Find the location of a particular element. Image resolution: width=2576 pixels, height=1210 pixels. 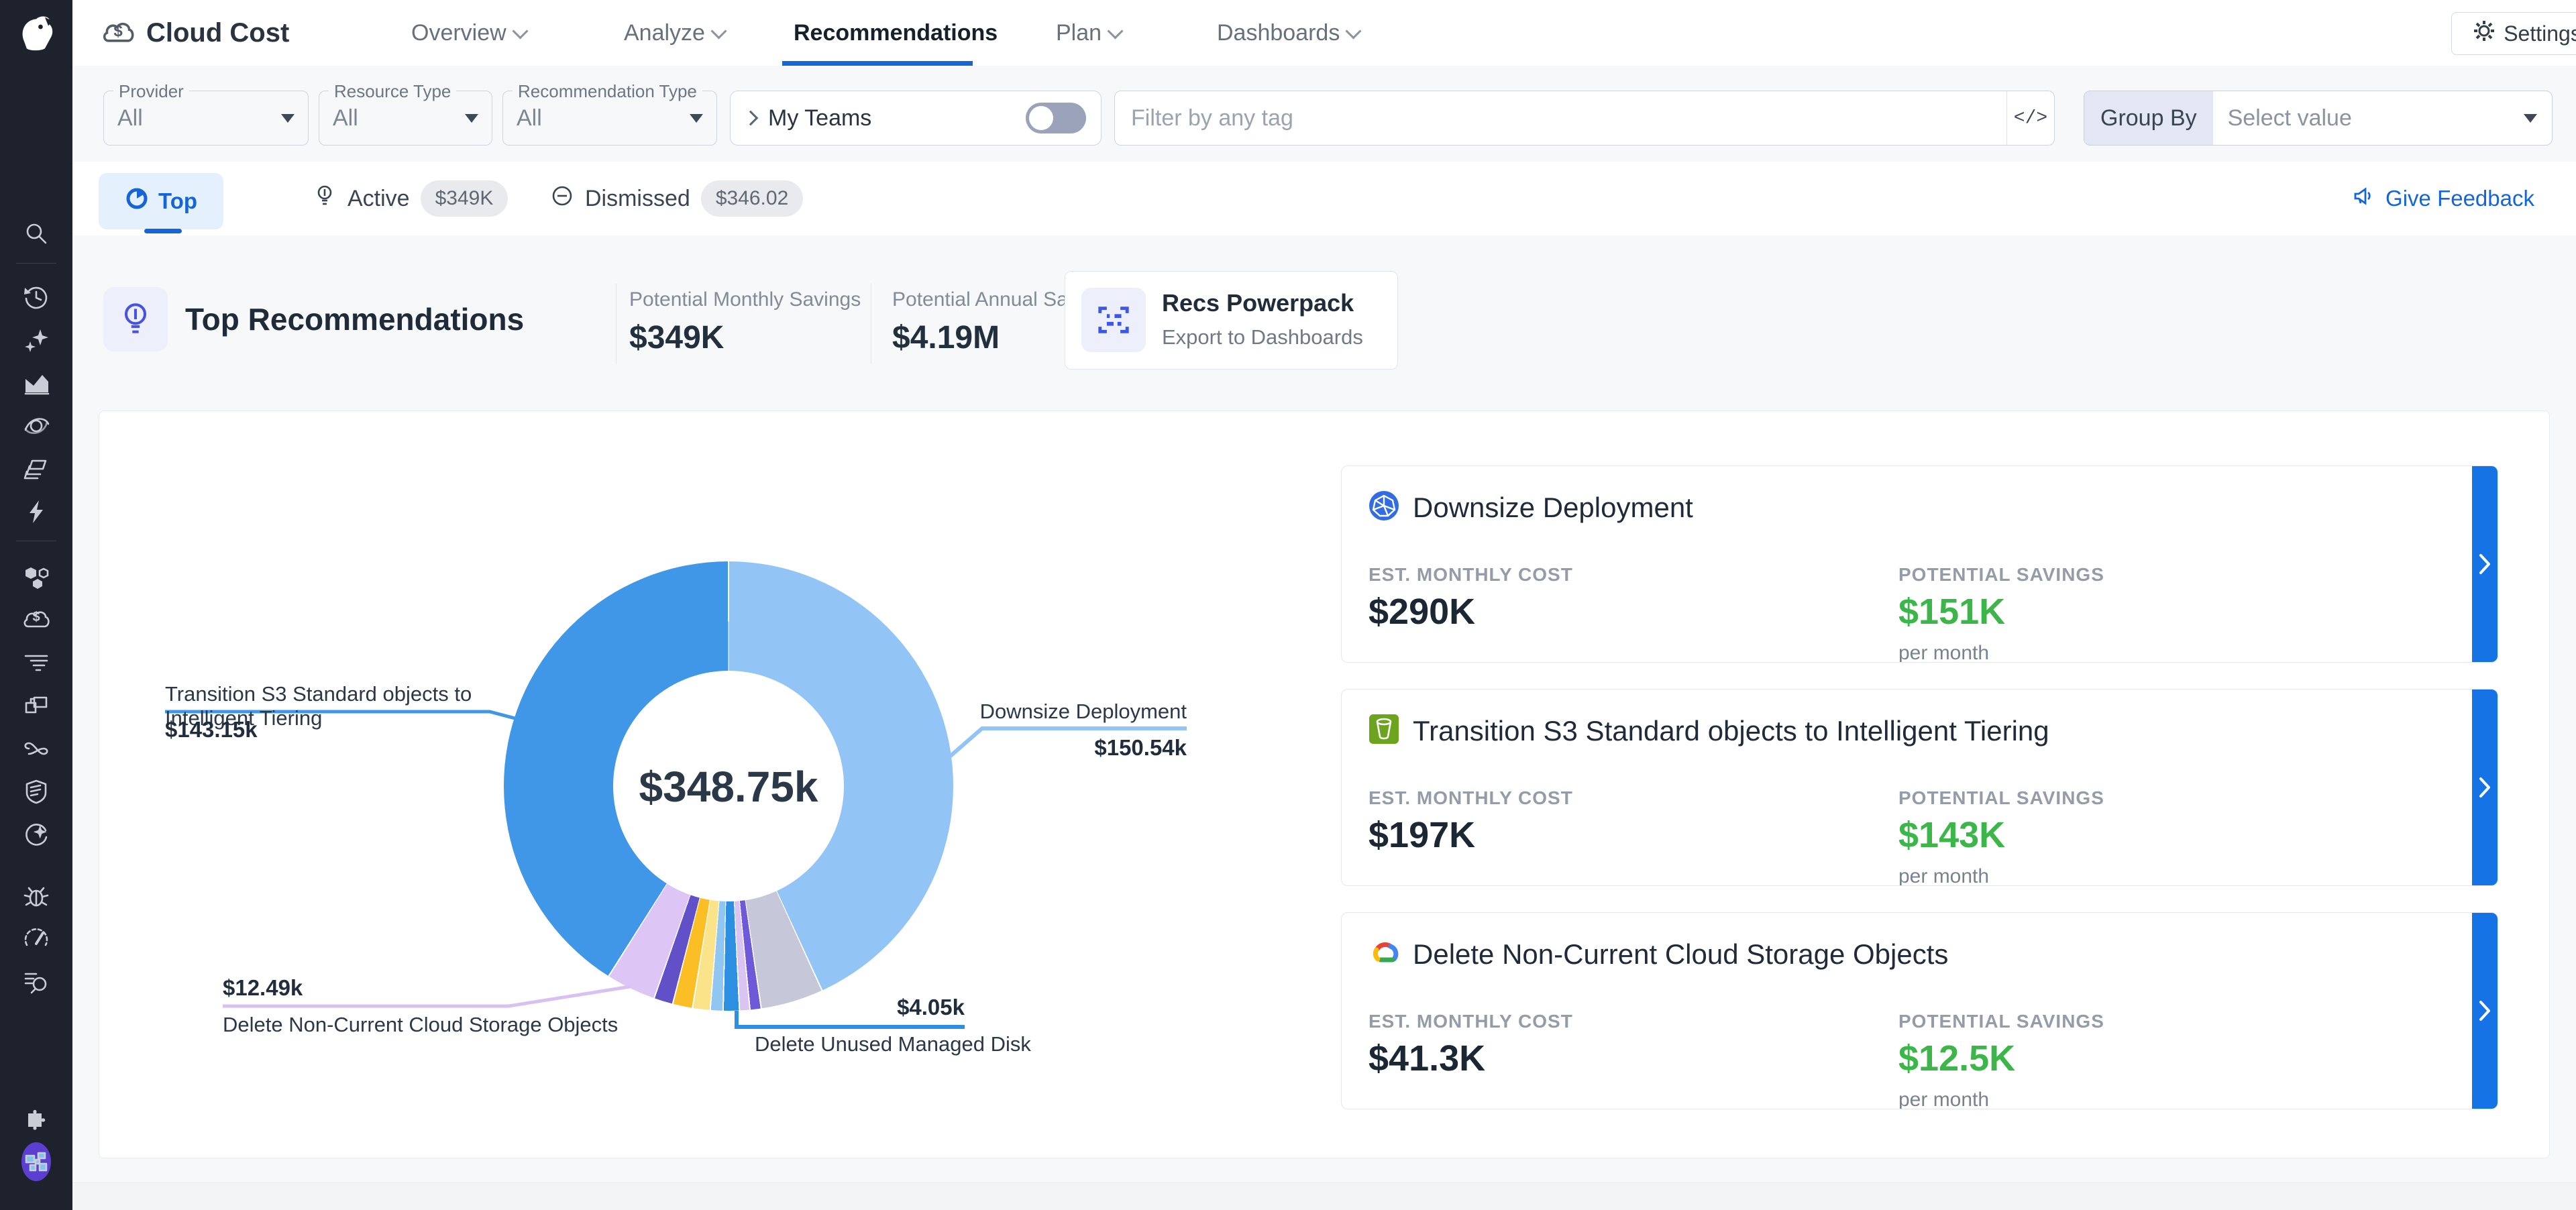

tag-filter-input is located at coordinates (1560, 118).